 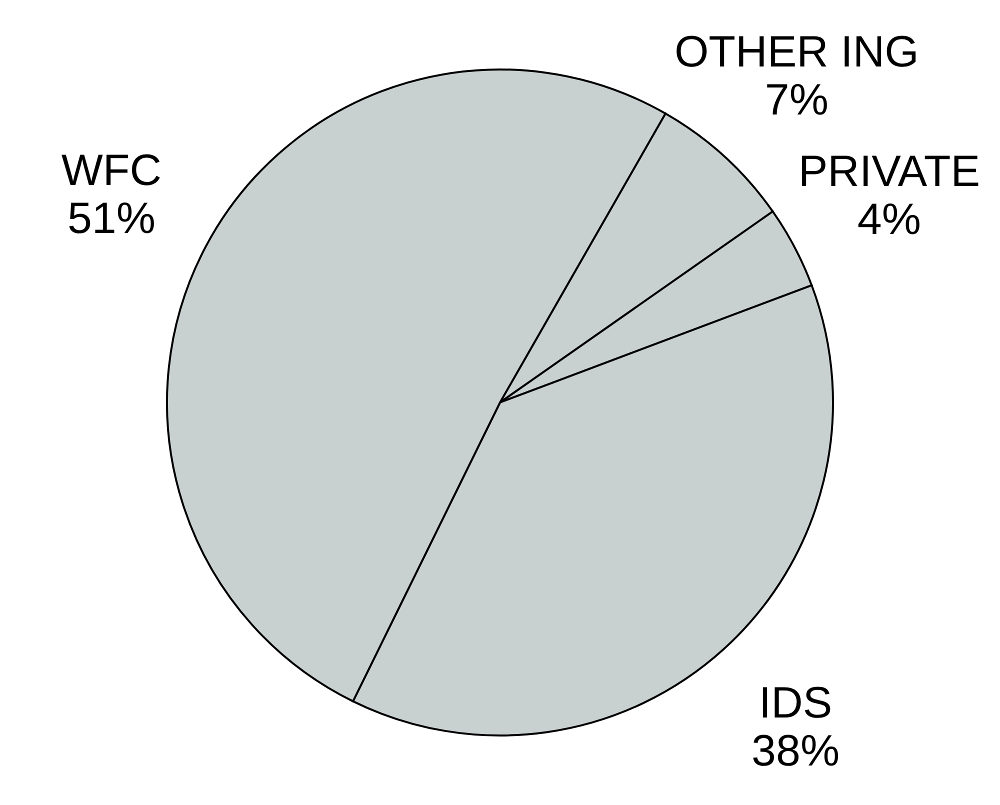 I want to click on data-label: 4%, so click(x=889, y=219).